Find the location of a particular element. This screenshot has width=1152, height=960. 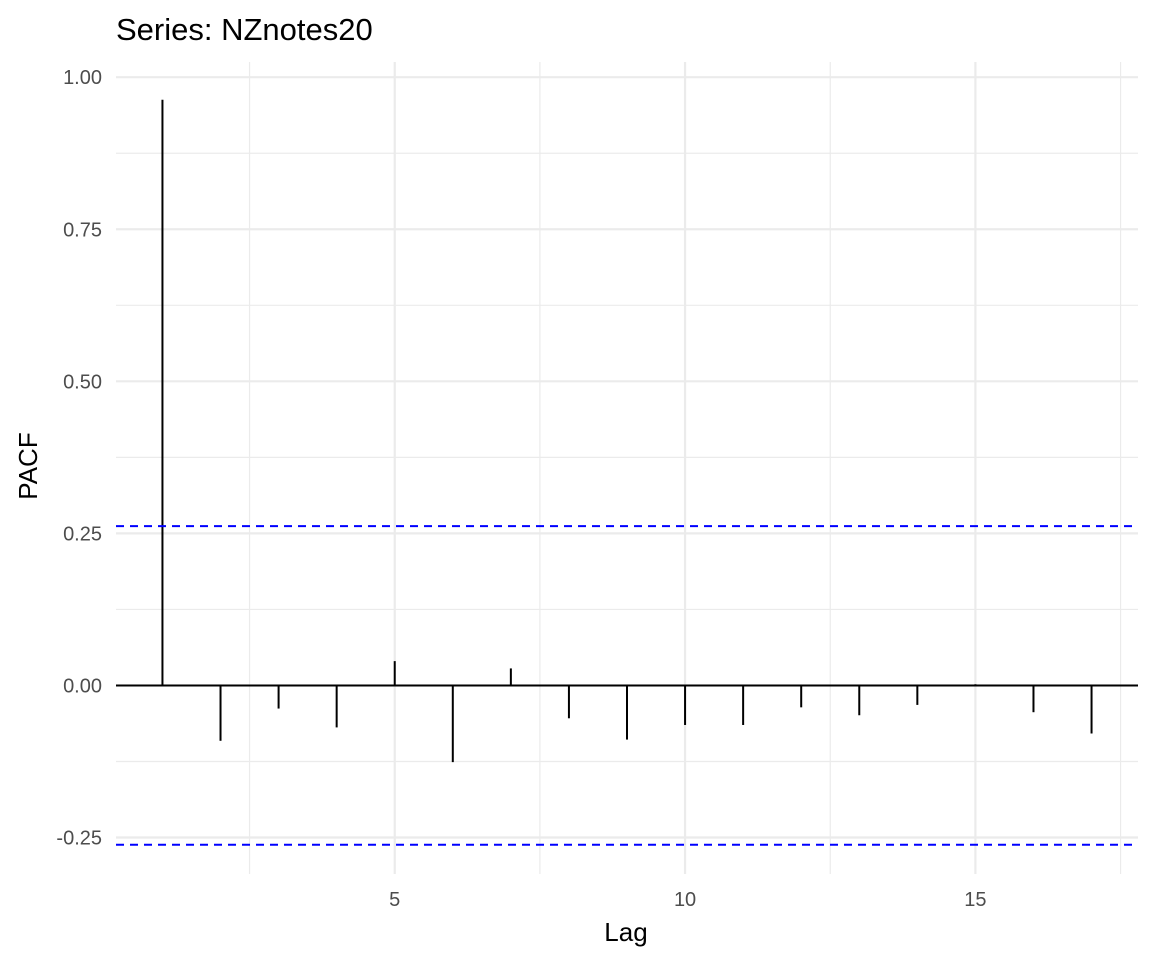

x-axis-ticks: 5 10 15 is located at coordinates (687, 900).